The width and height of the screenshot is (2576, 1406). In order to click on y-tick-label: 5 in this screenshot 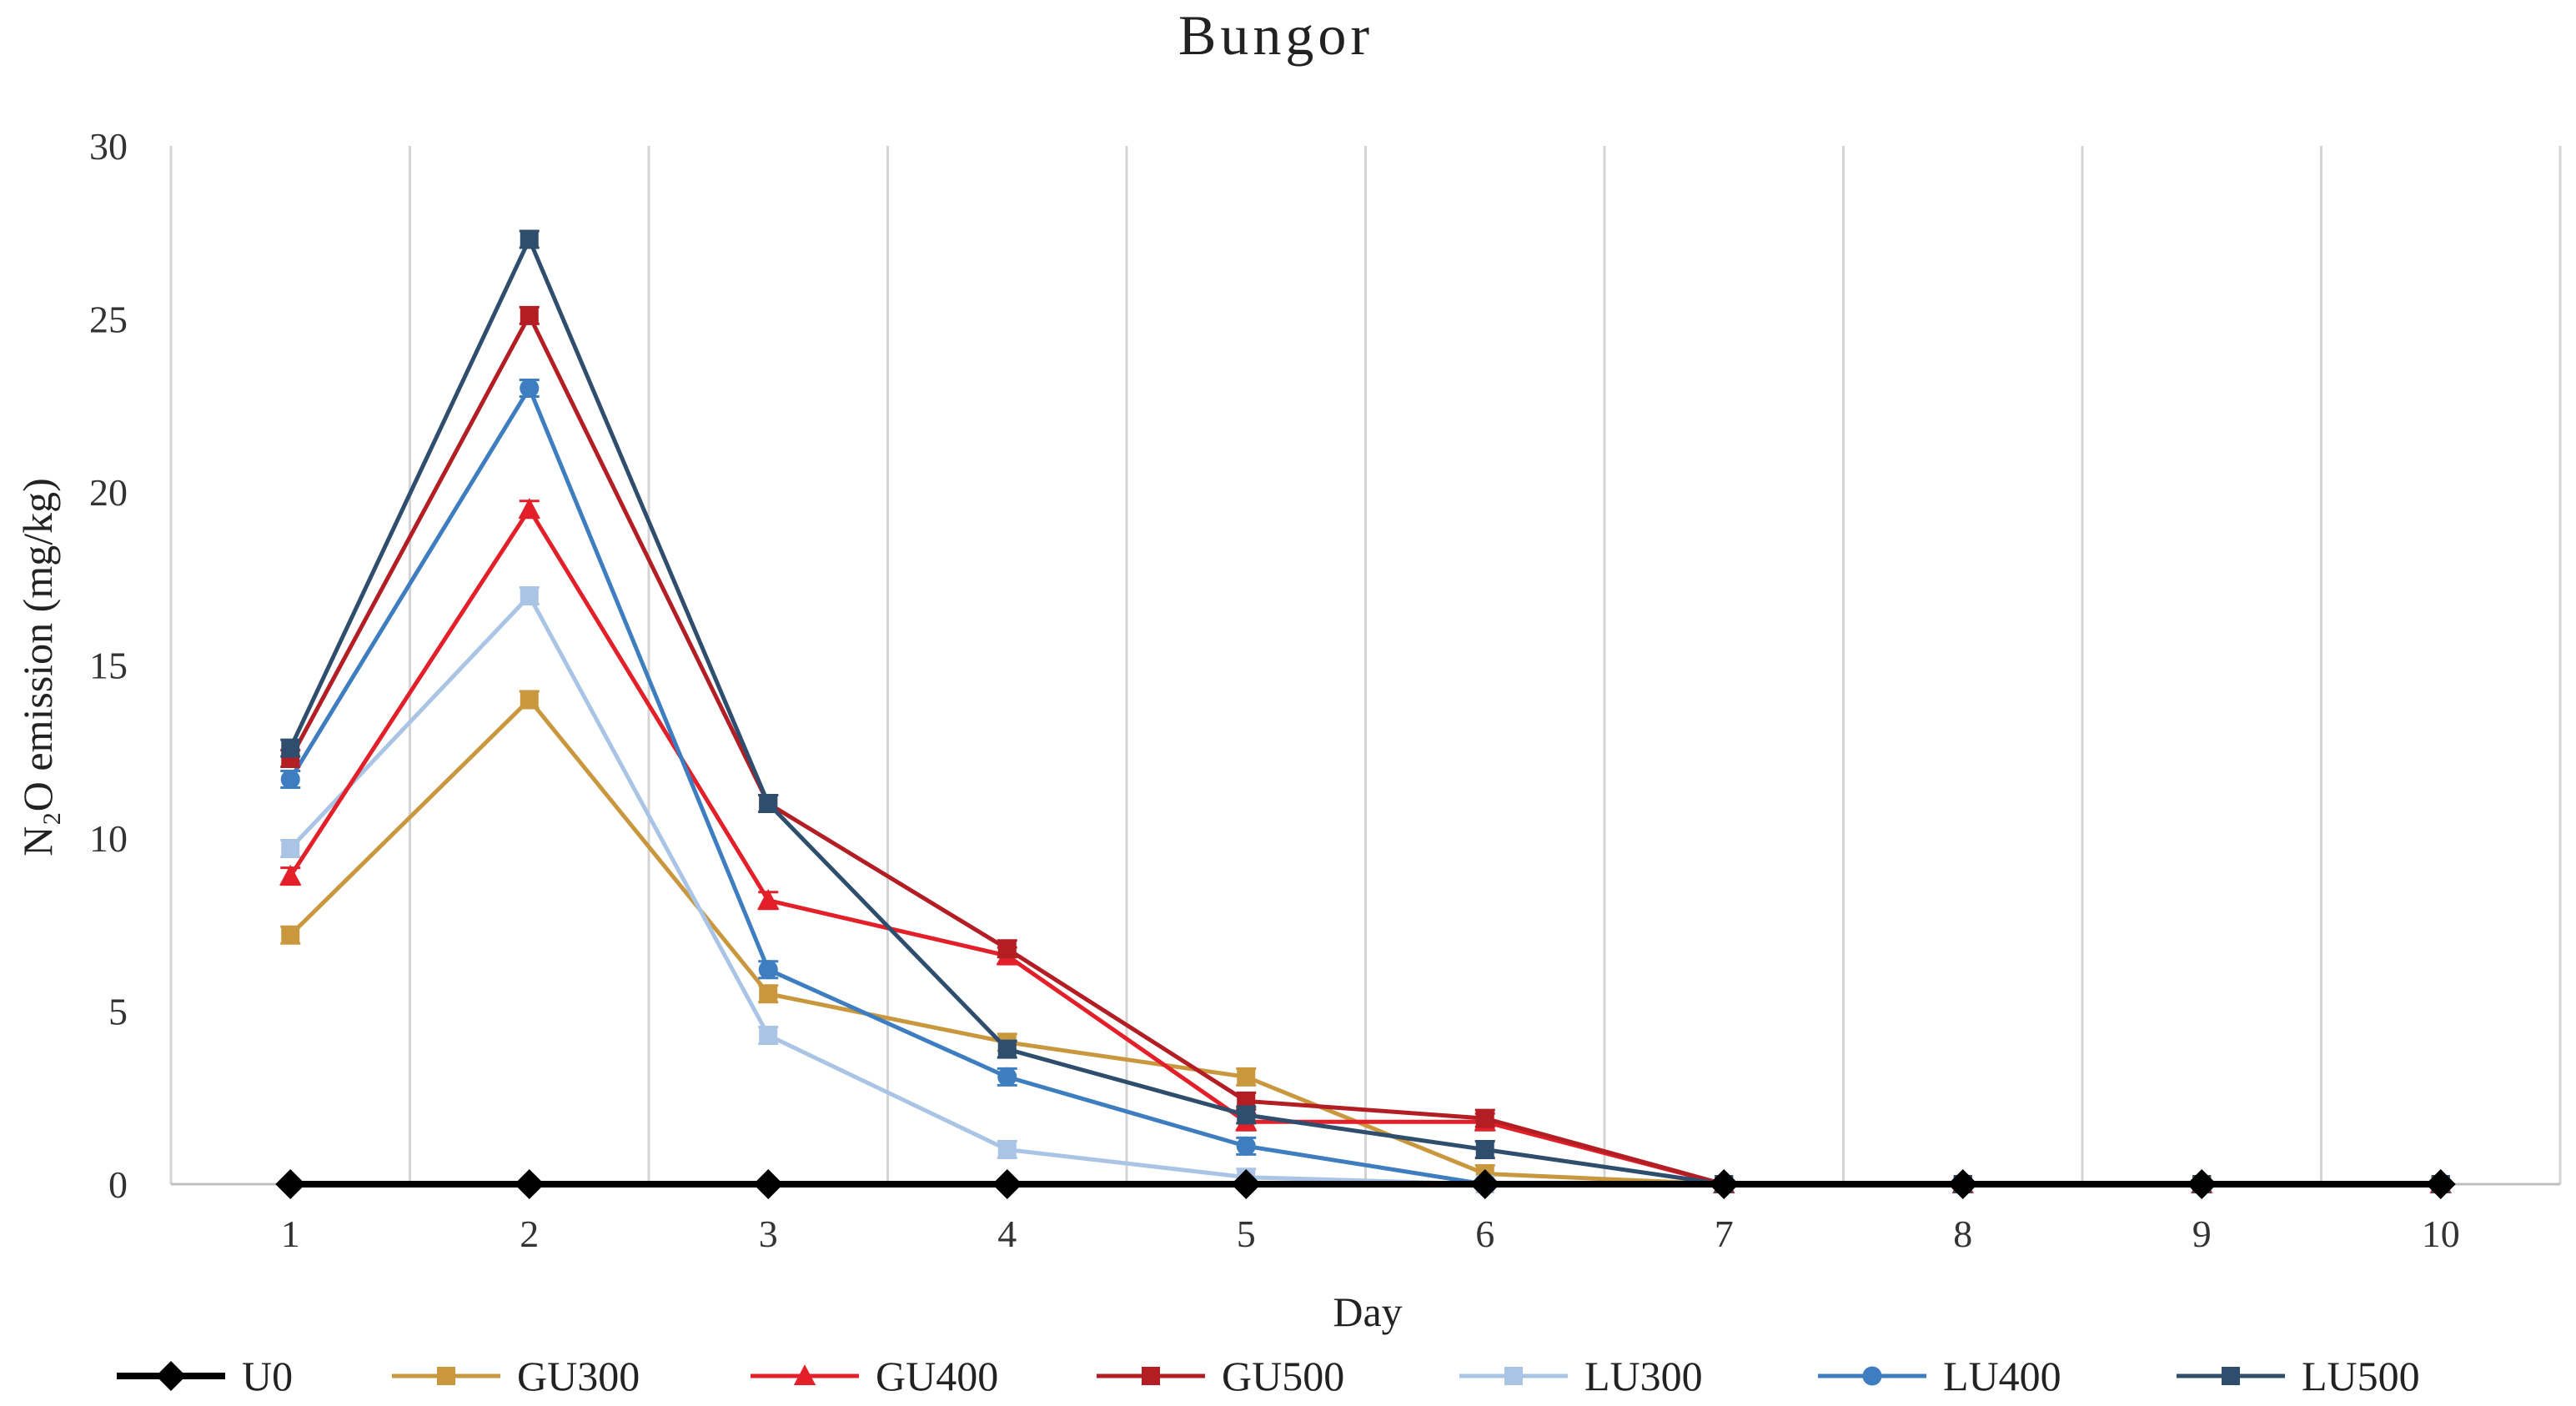, I will do `click(118, 1012)`.